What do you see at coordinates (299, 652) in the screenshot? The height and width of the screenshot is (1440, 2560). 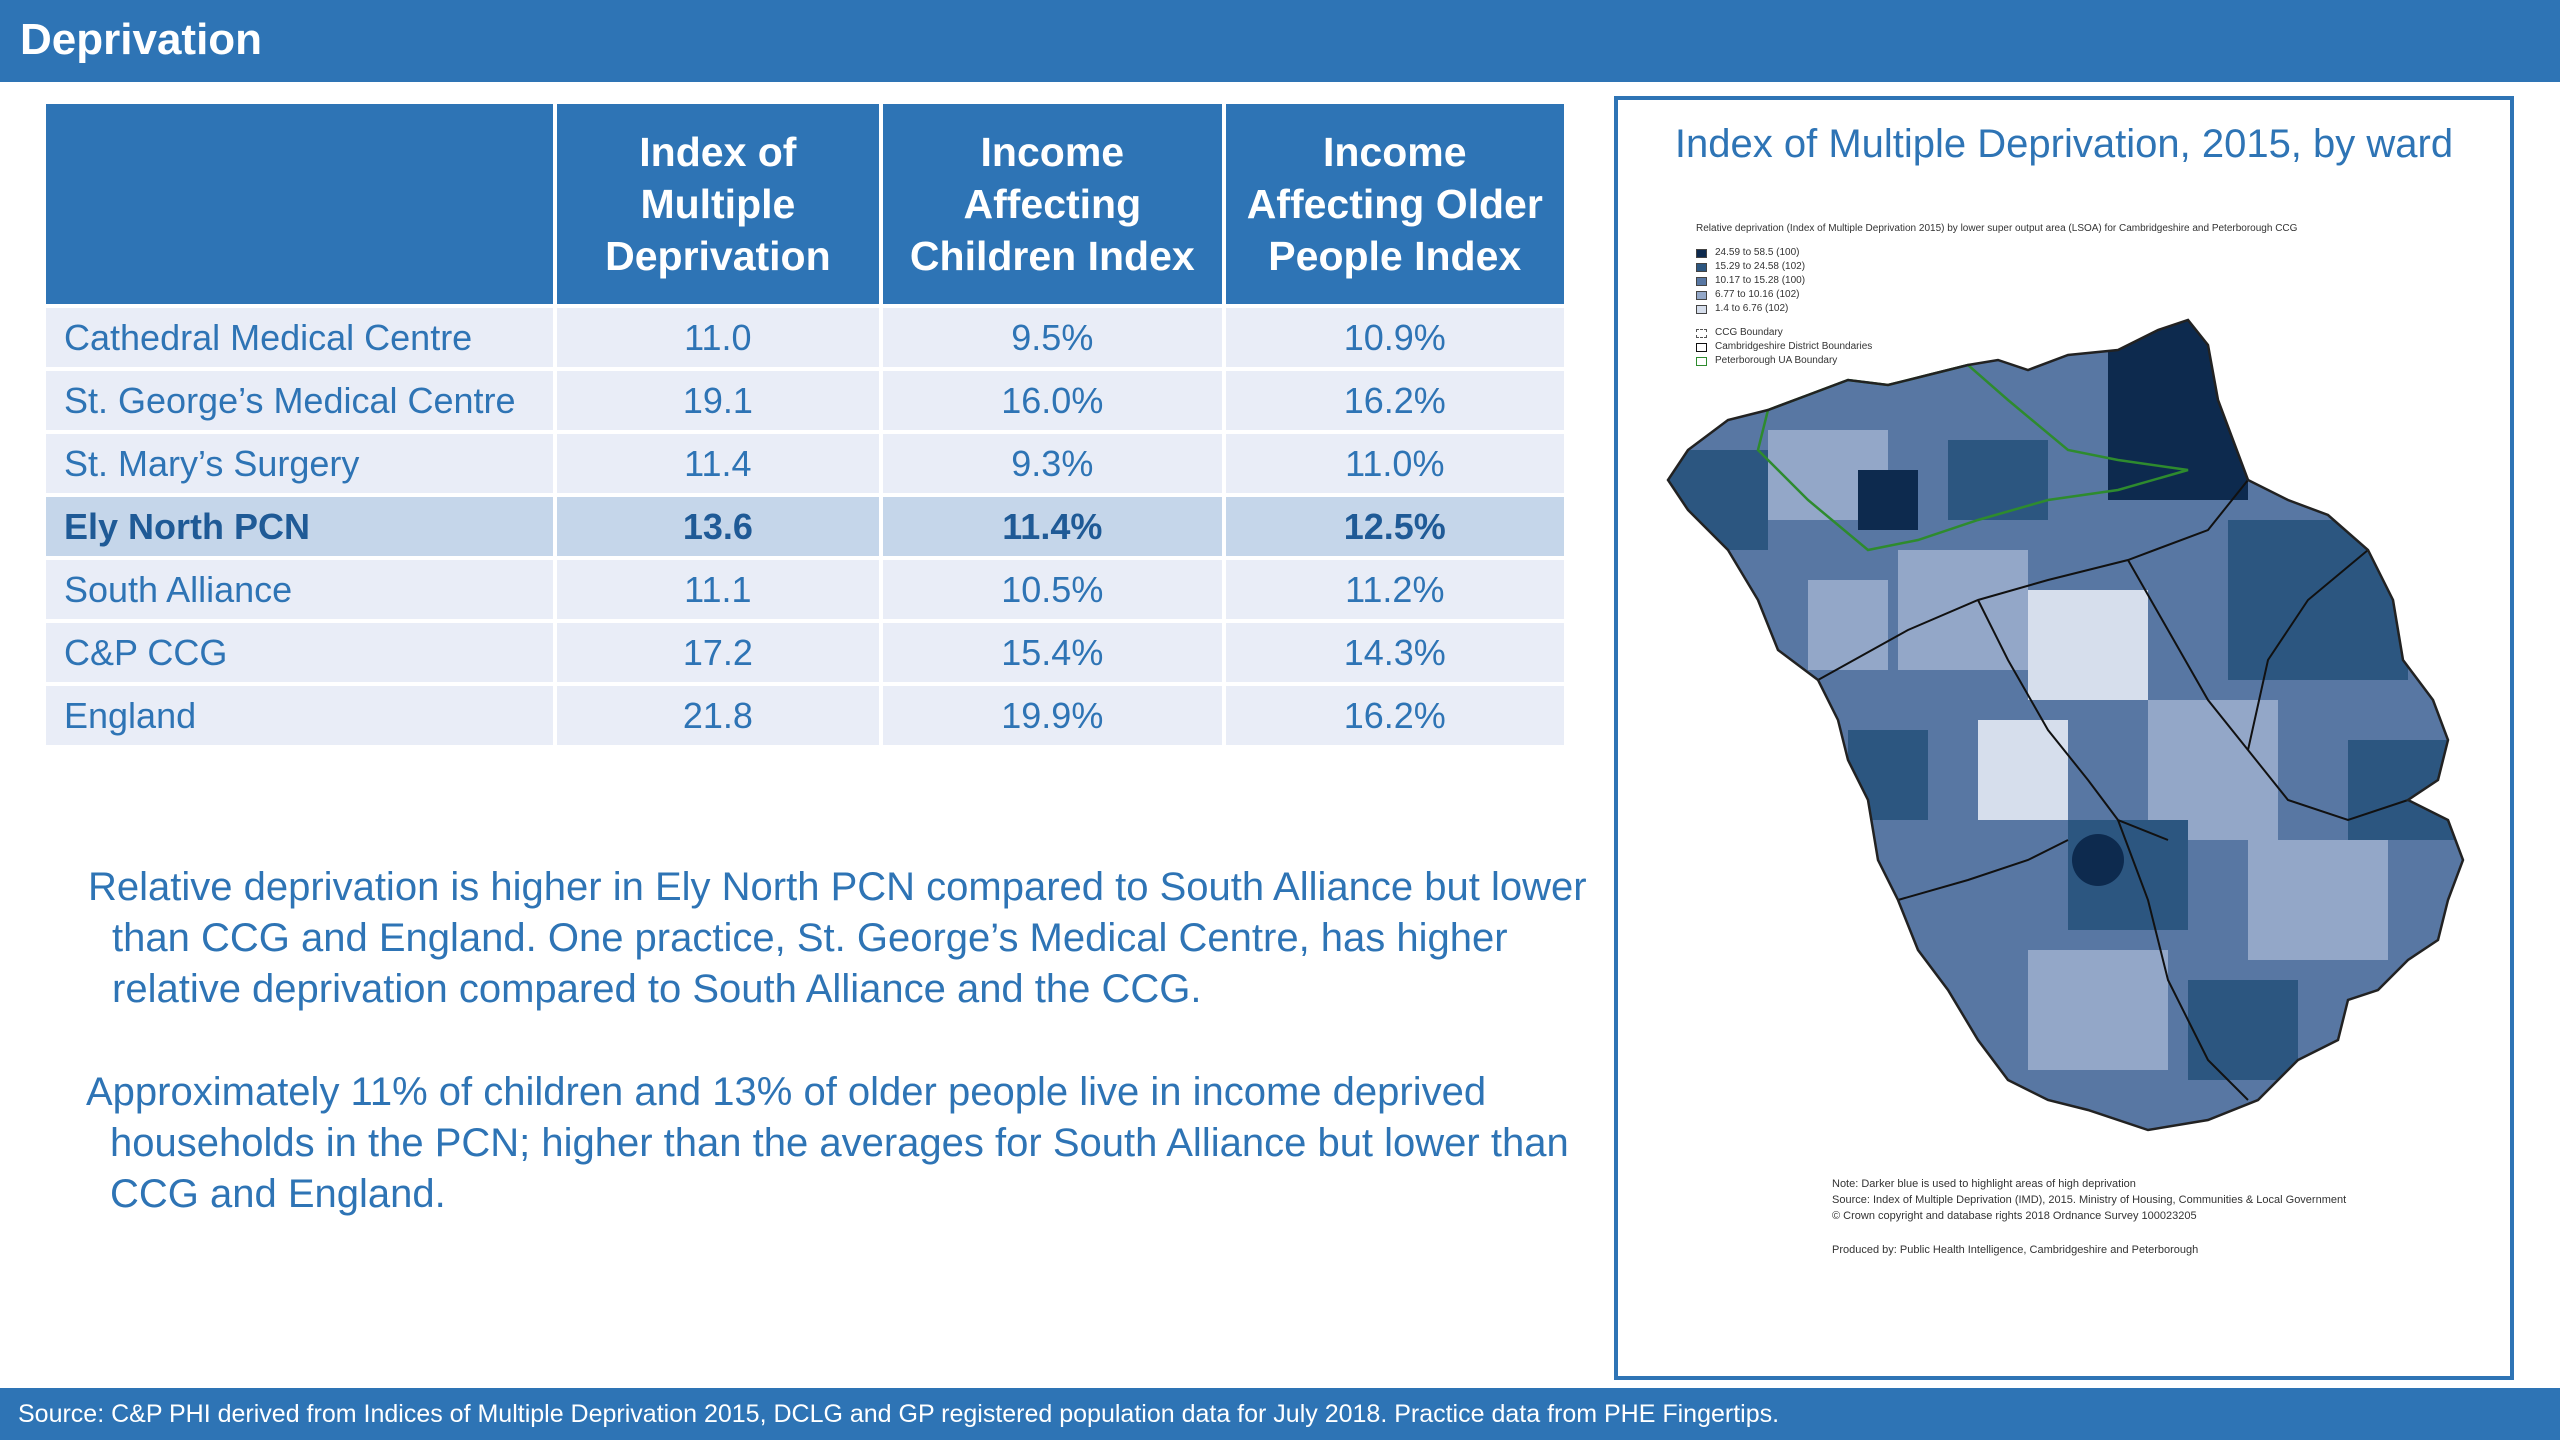 I see `practice-name: C&P CCG` at bounding box center [299, 652].